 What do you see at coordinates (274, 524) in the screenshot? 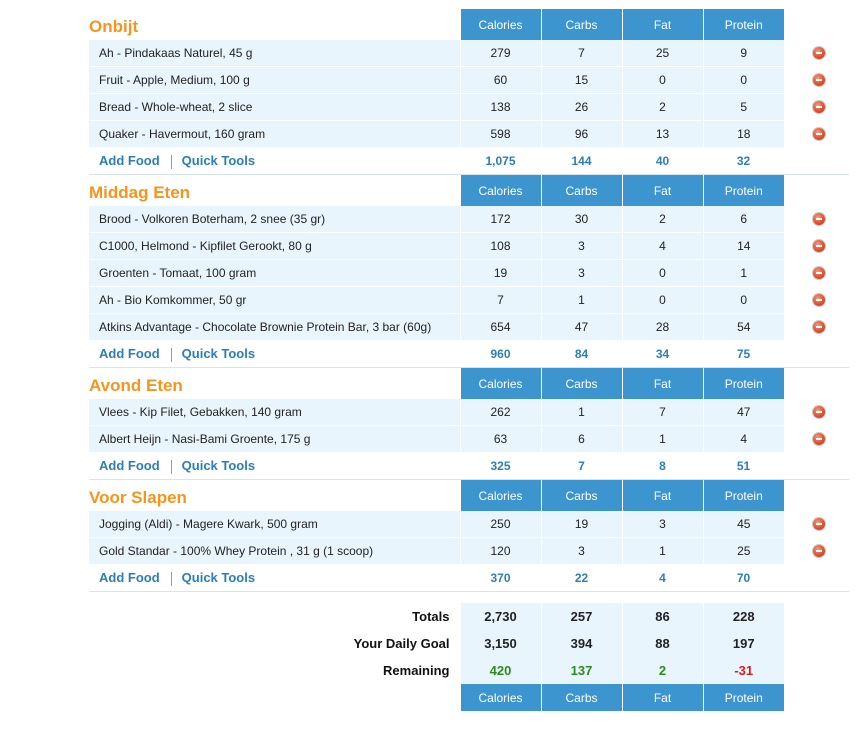
I see `food-name: Jogging (Aldi) - Magere Kwark, 500 gram` at bounding box center [274, 524].